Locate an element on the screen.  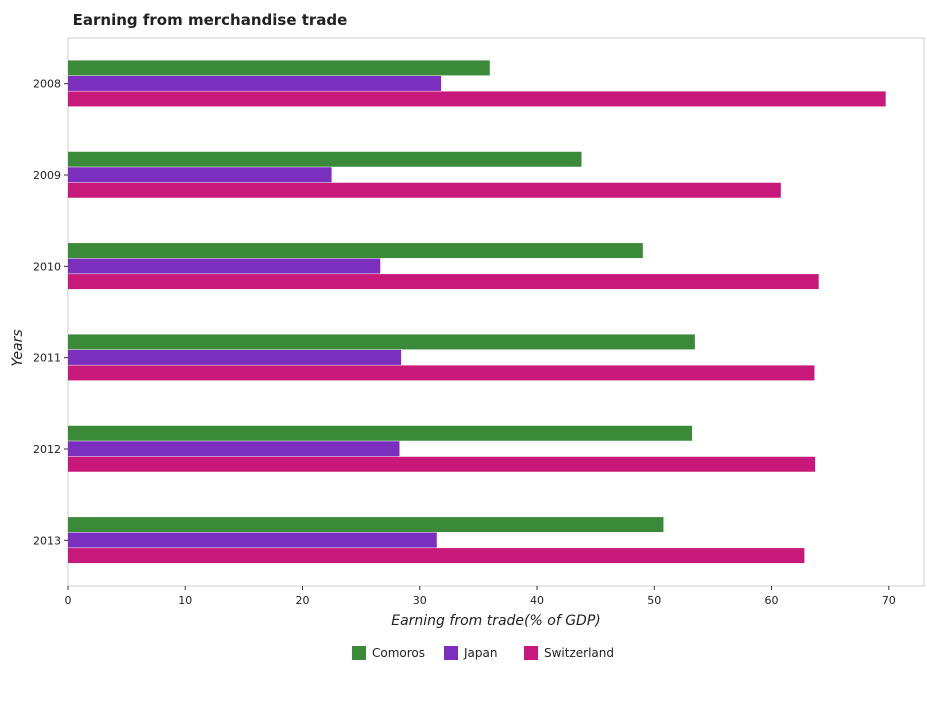
chart-title: Earning from merchandise trade is located at coordinates (210, 20).